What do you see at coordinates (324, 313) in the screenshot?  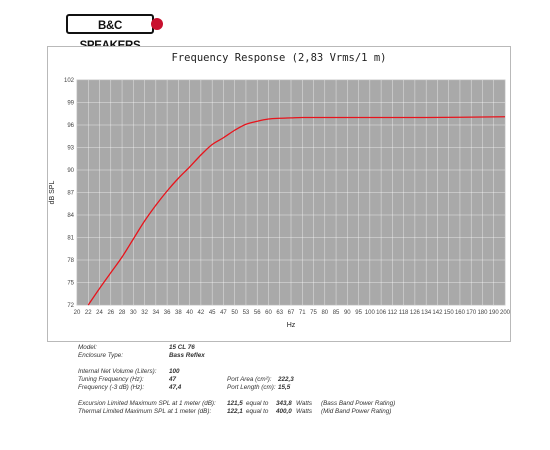 I see `x-tick-label: 80` at bounding box center [324, 313].